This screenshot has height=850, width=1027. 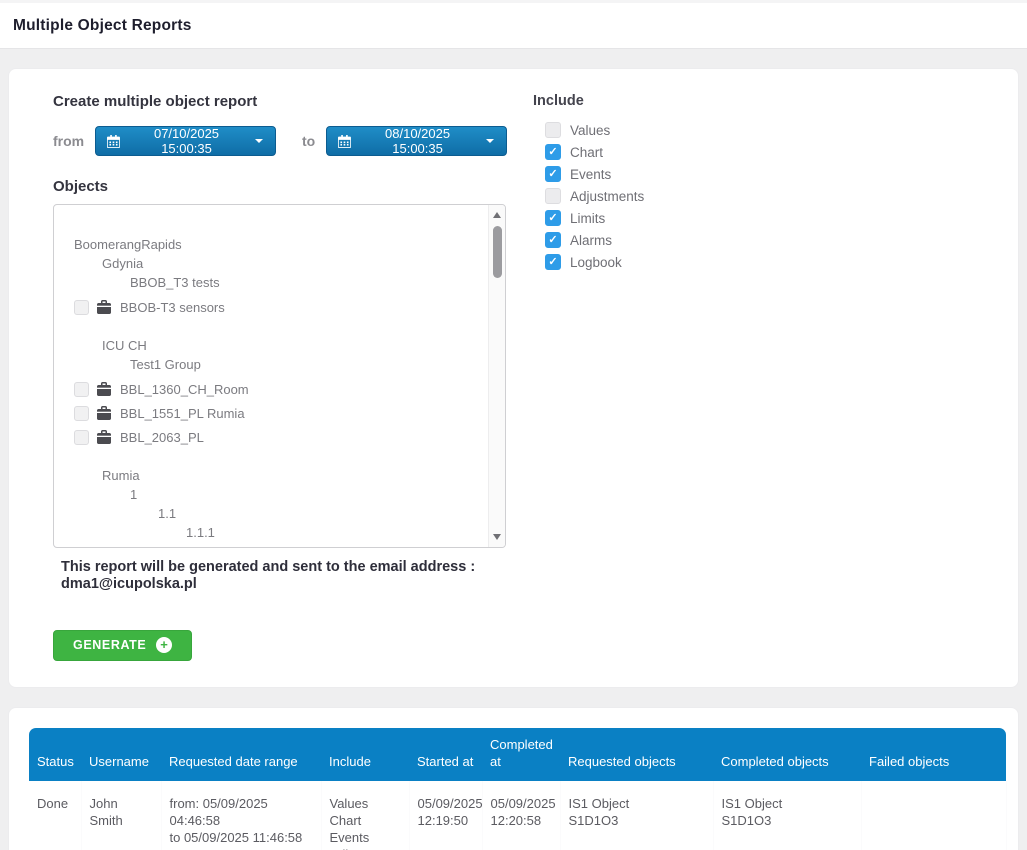 I want to click on tree-group-row: 1.1.1, so click(x=335, y=532).